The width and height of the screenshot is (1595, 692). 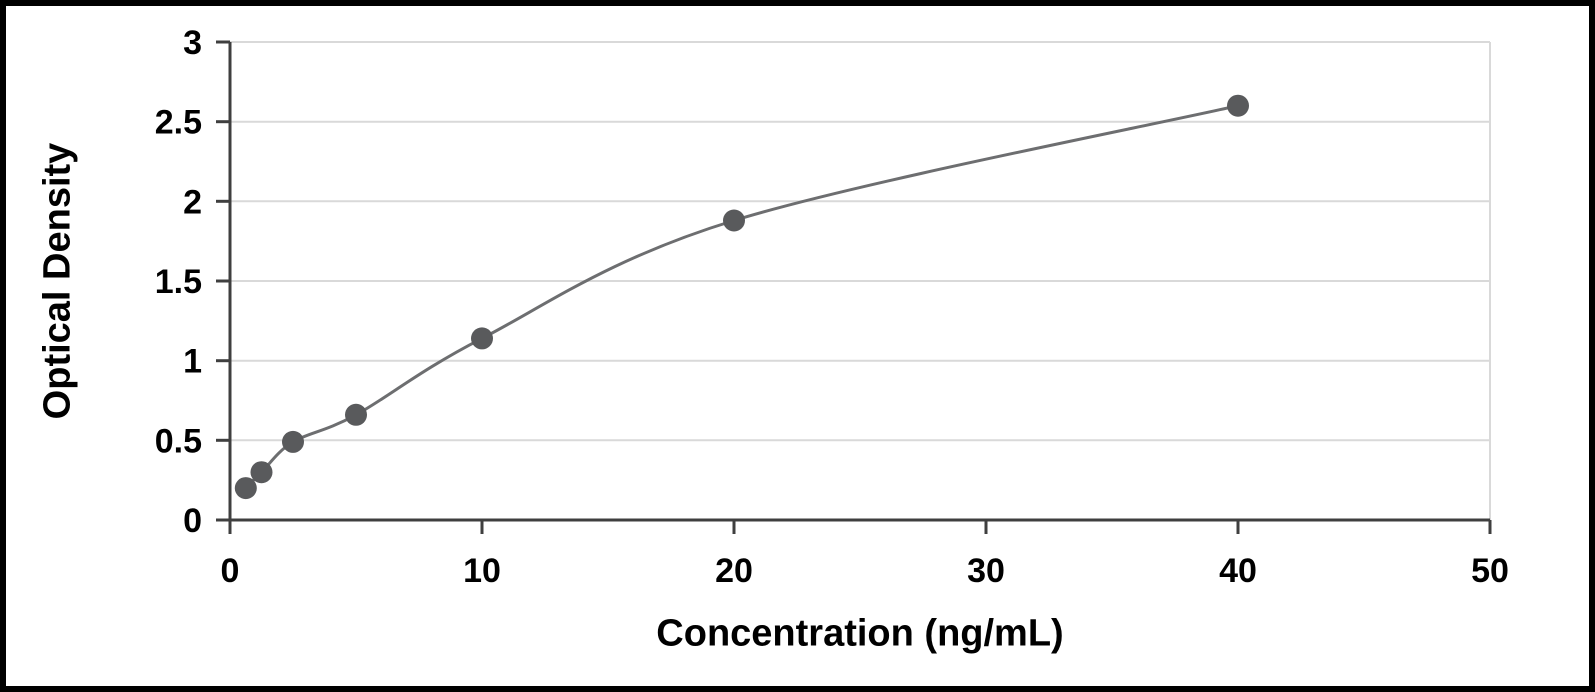 What do you see at coordinates (1490, 571) in the screenshot?
I see `x-tick-label: 50` at bounding box center [1490, 571].